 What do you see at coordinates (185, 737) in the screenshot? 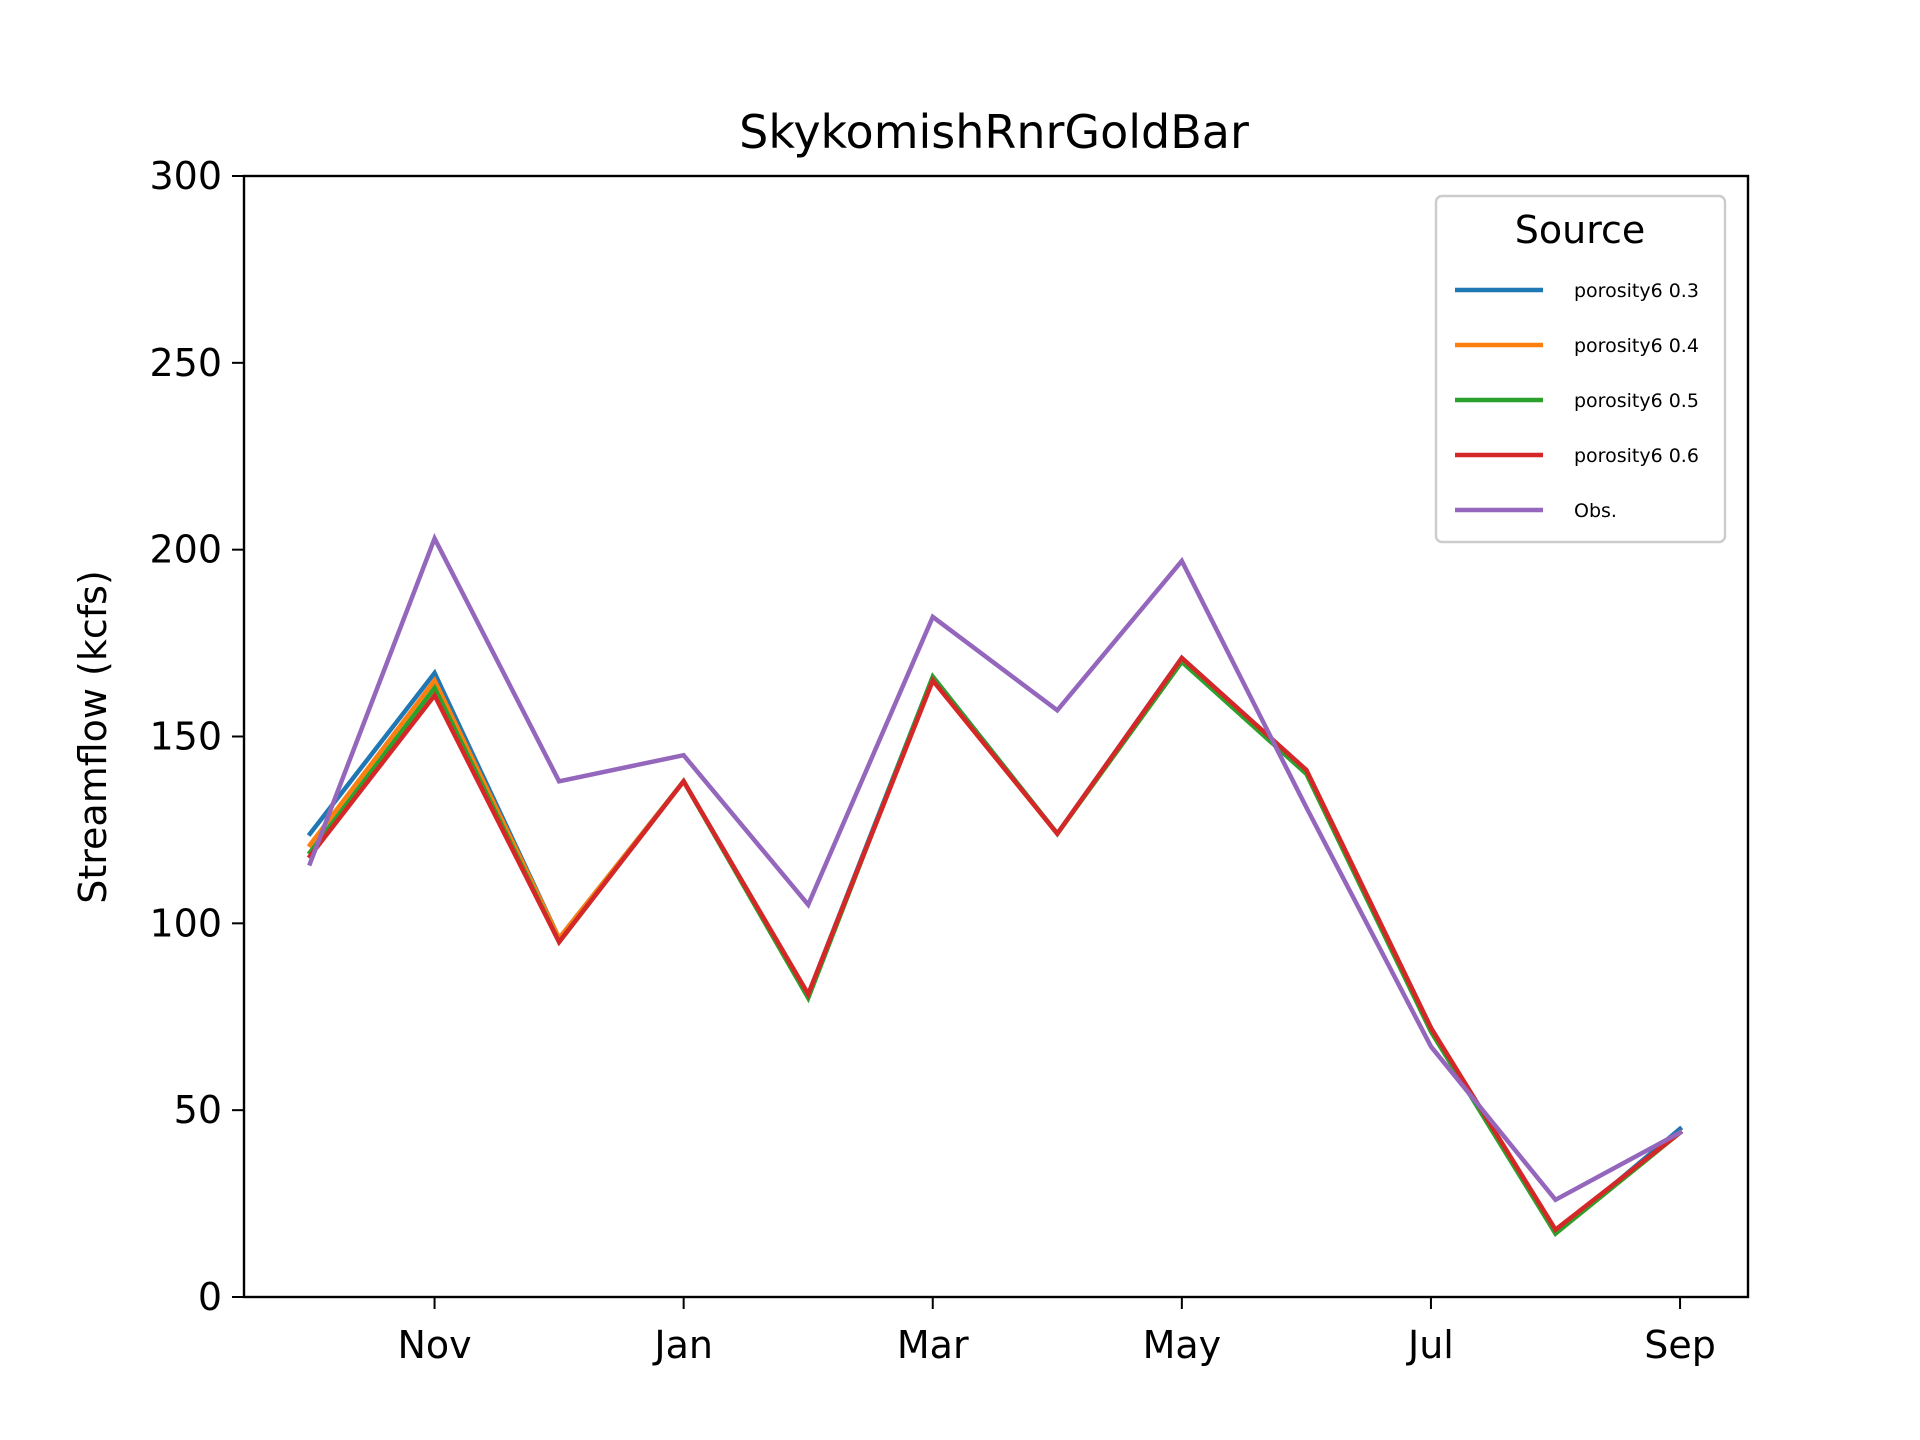
I see `y-tick-label: 150` at bounding box center [185, 737].